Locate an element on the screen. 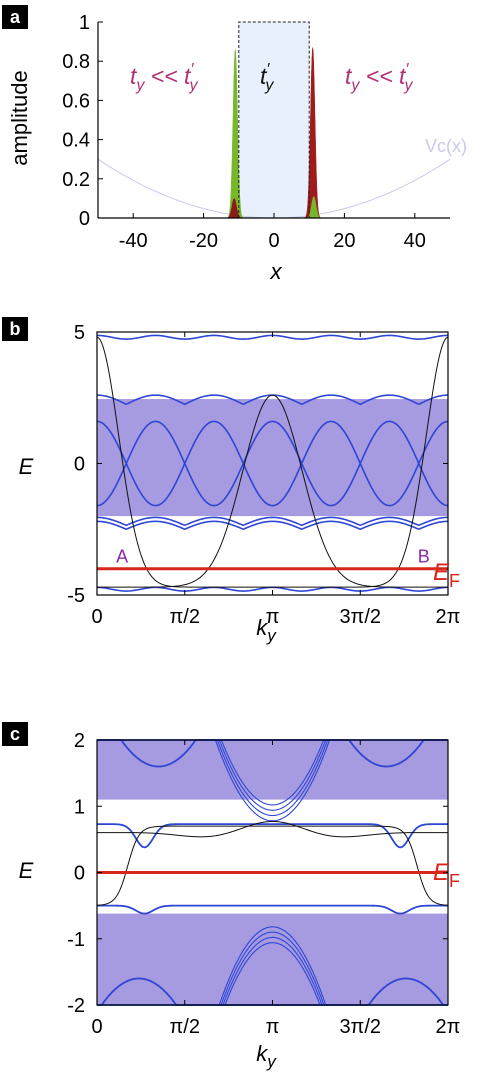 The width and height of the screenshot is (492, 1085). y-tick-label: -2 is located at coordinates (76, 1006).